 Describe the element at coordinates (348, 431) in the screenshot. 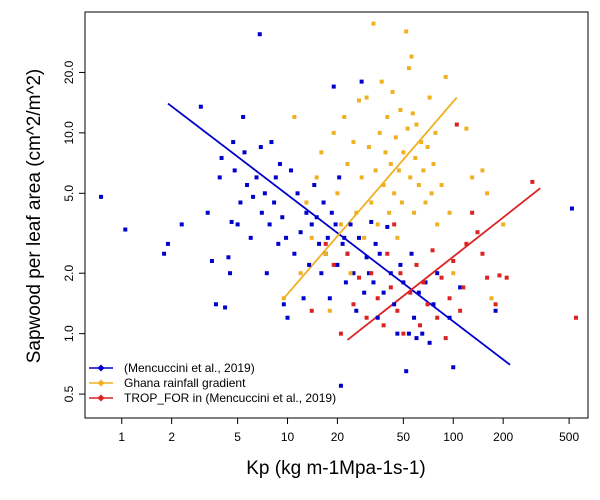

I see `x-axis: 1 2 5 10 20 50 100 200 500` at that location.